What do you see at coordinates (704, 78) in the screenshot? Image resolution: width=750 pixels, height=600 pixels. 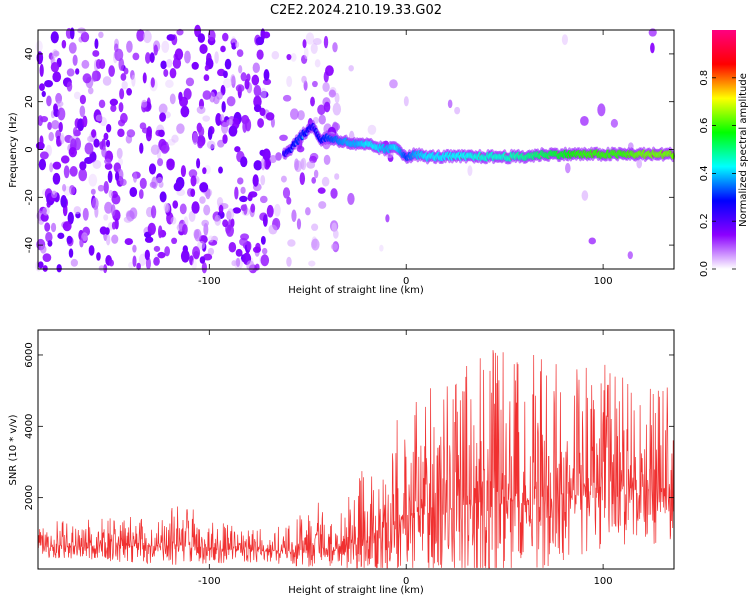 I see `colorbar-tick-label: 0.8` at bounding box center [704, 78].